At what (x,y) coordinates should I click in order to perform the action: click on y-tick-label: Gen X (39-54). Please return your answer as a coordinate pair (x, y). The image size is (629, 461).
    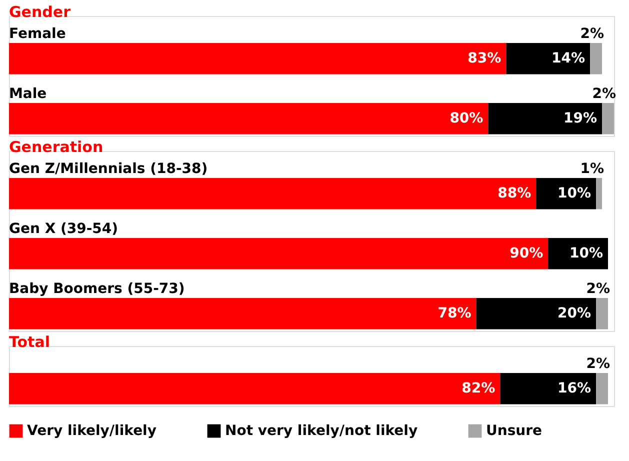
    Looking at the image, I should click on (63, 229).